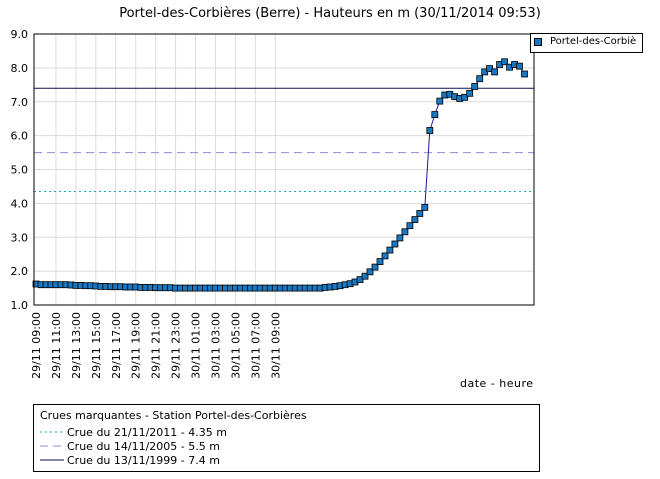 This screenshot has width=660, height=479. What do you see at coordinates (143, 446) in the screenshot?
I see `reference-label-2005: Crue du 14/11/2005 - 5.5 m` at bounding box center [143, 446].